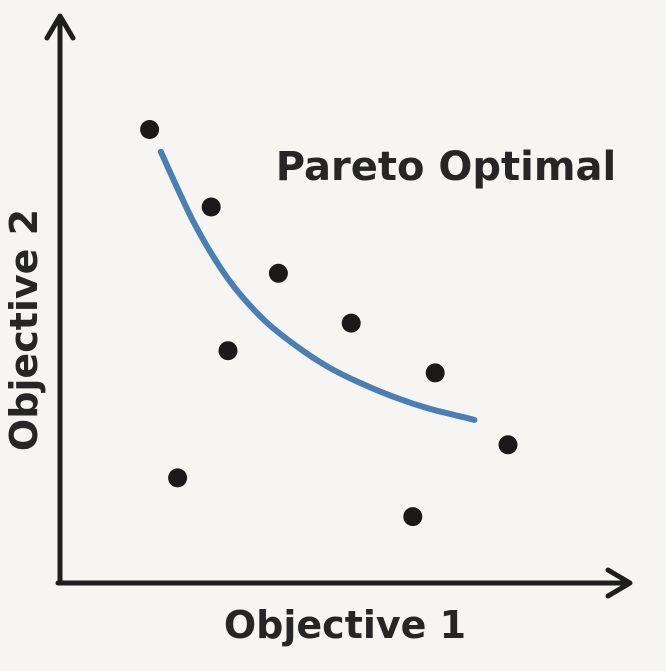  What do you see at coordinates (446, 167) in the screenshot?
I see `frontier-label: Pareto Optimal` at bounding box center [446, 167].